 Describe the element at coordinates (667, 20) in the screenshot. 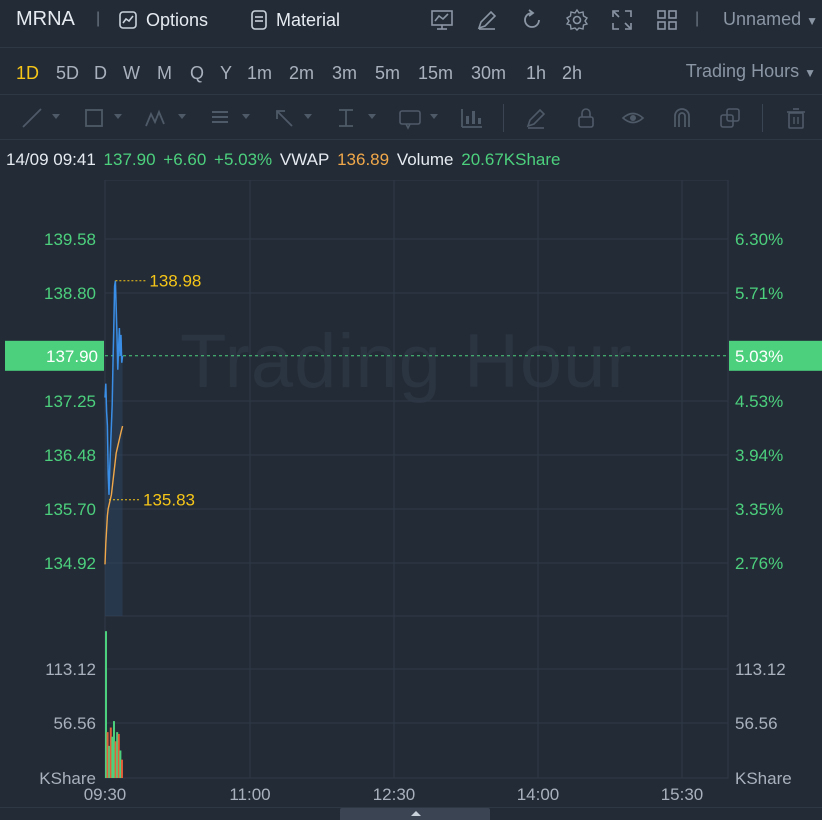

I see `layout-grid-icon` at that location.